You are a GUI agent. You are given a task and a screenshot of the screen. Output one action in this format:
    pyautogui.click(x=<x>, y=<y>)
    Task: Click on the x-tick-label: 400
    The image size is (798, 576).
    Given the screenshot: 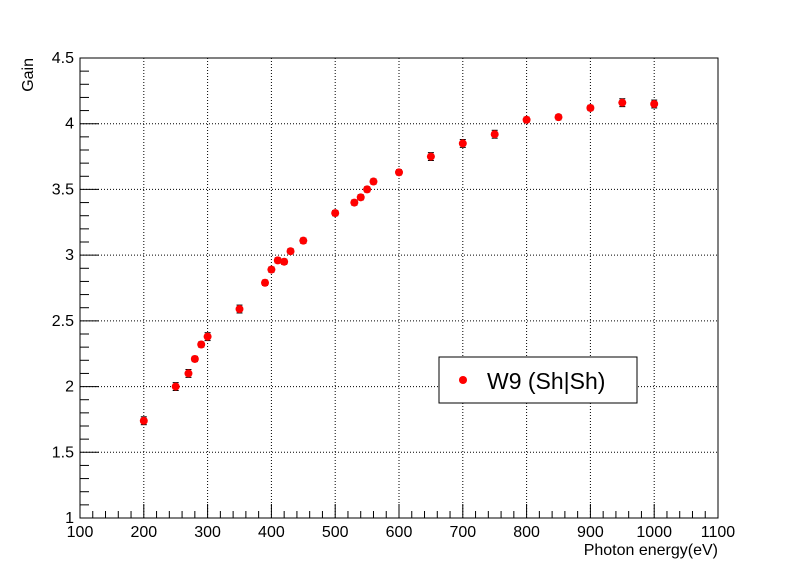 What is the action you would take?
    pyautogui.click(x=271, y=532)
    